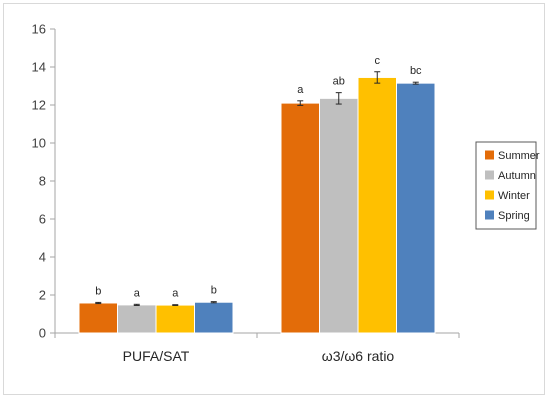  What do you see at coordinates (42, 257) in the screenshot?
I see `y-tick-label: 4` at bounding box center [42, 257].